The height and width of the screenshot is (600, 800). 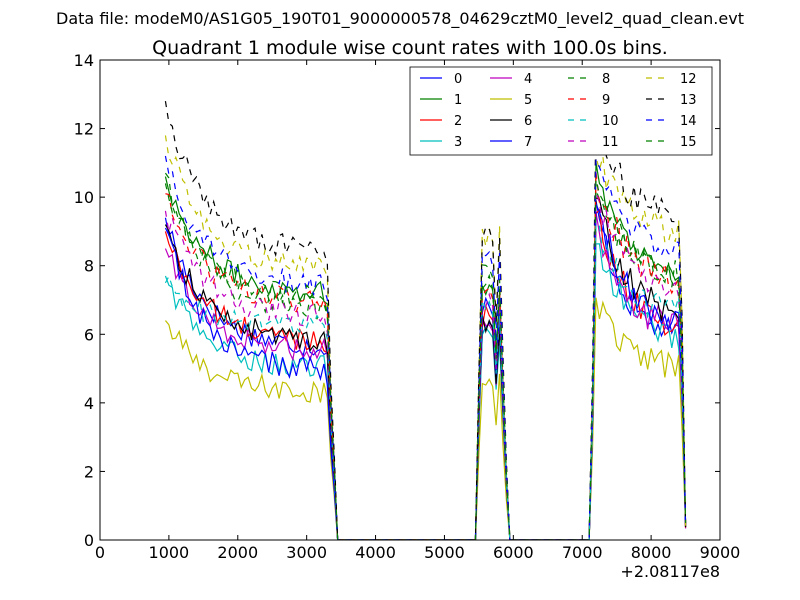 What do you see at coordinates (528, 79) in the screenshot?
I see `legend-label-4: 4` at bounding box center [528, 79].